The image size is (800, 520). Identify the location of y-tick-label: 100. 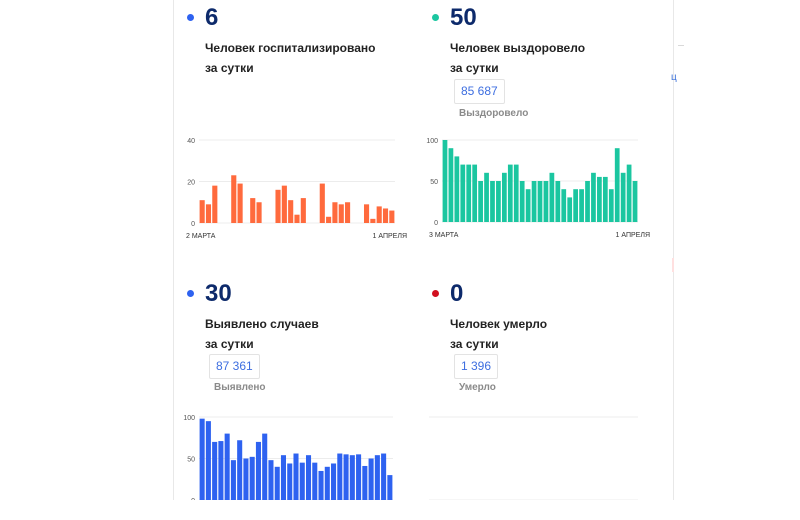
(432, 141).